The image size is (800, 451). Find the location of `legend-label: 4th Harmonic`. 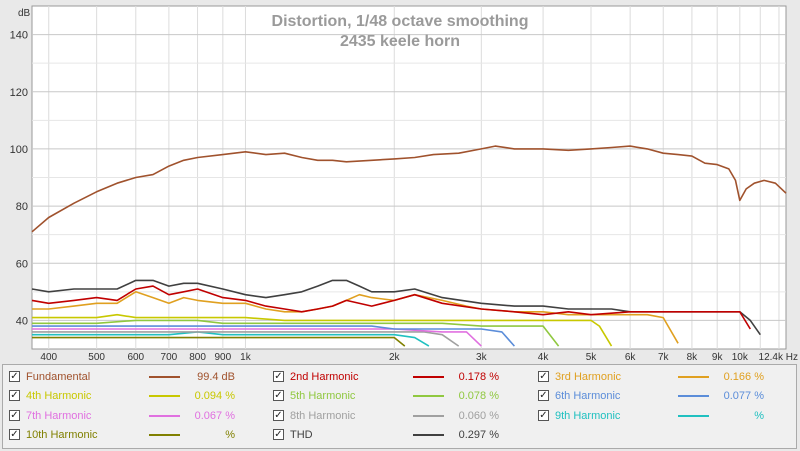

legend-label: 4th Harmonic is located at coordinates (59, 396).